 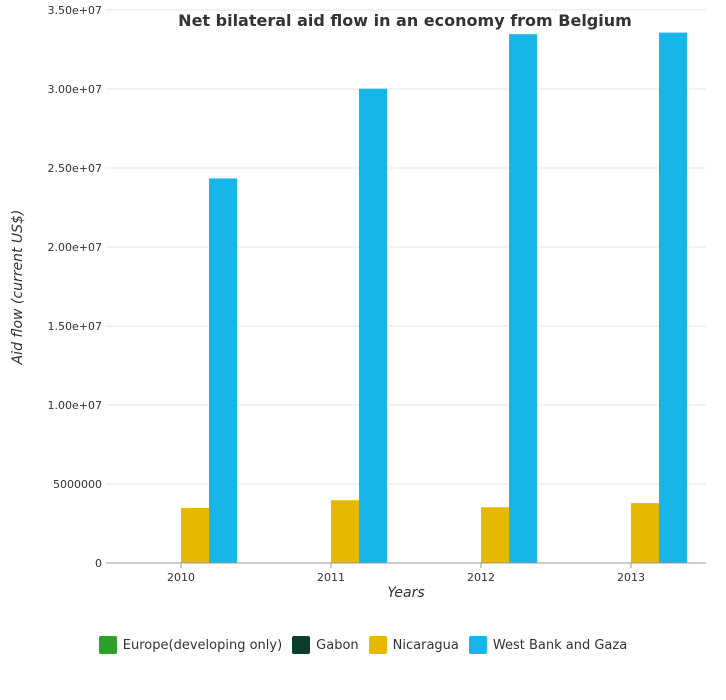 What do you see at coordinates (645, 533) in the screenshot?
I see `bar-nicaragua-2013` at bounding box center [645, 533].